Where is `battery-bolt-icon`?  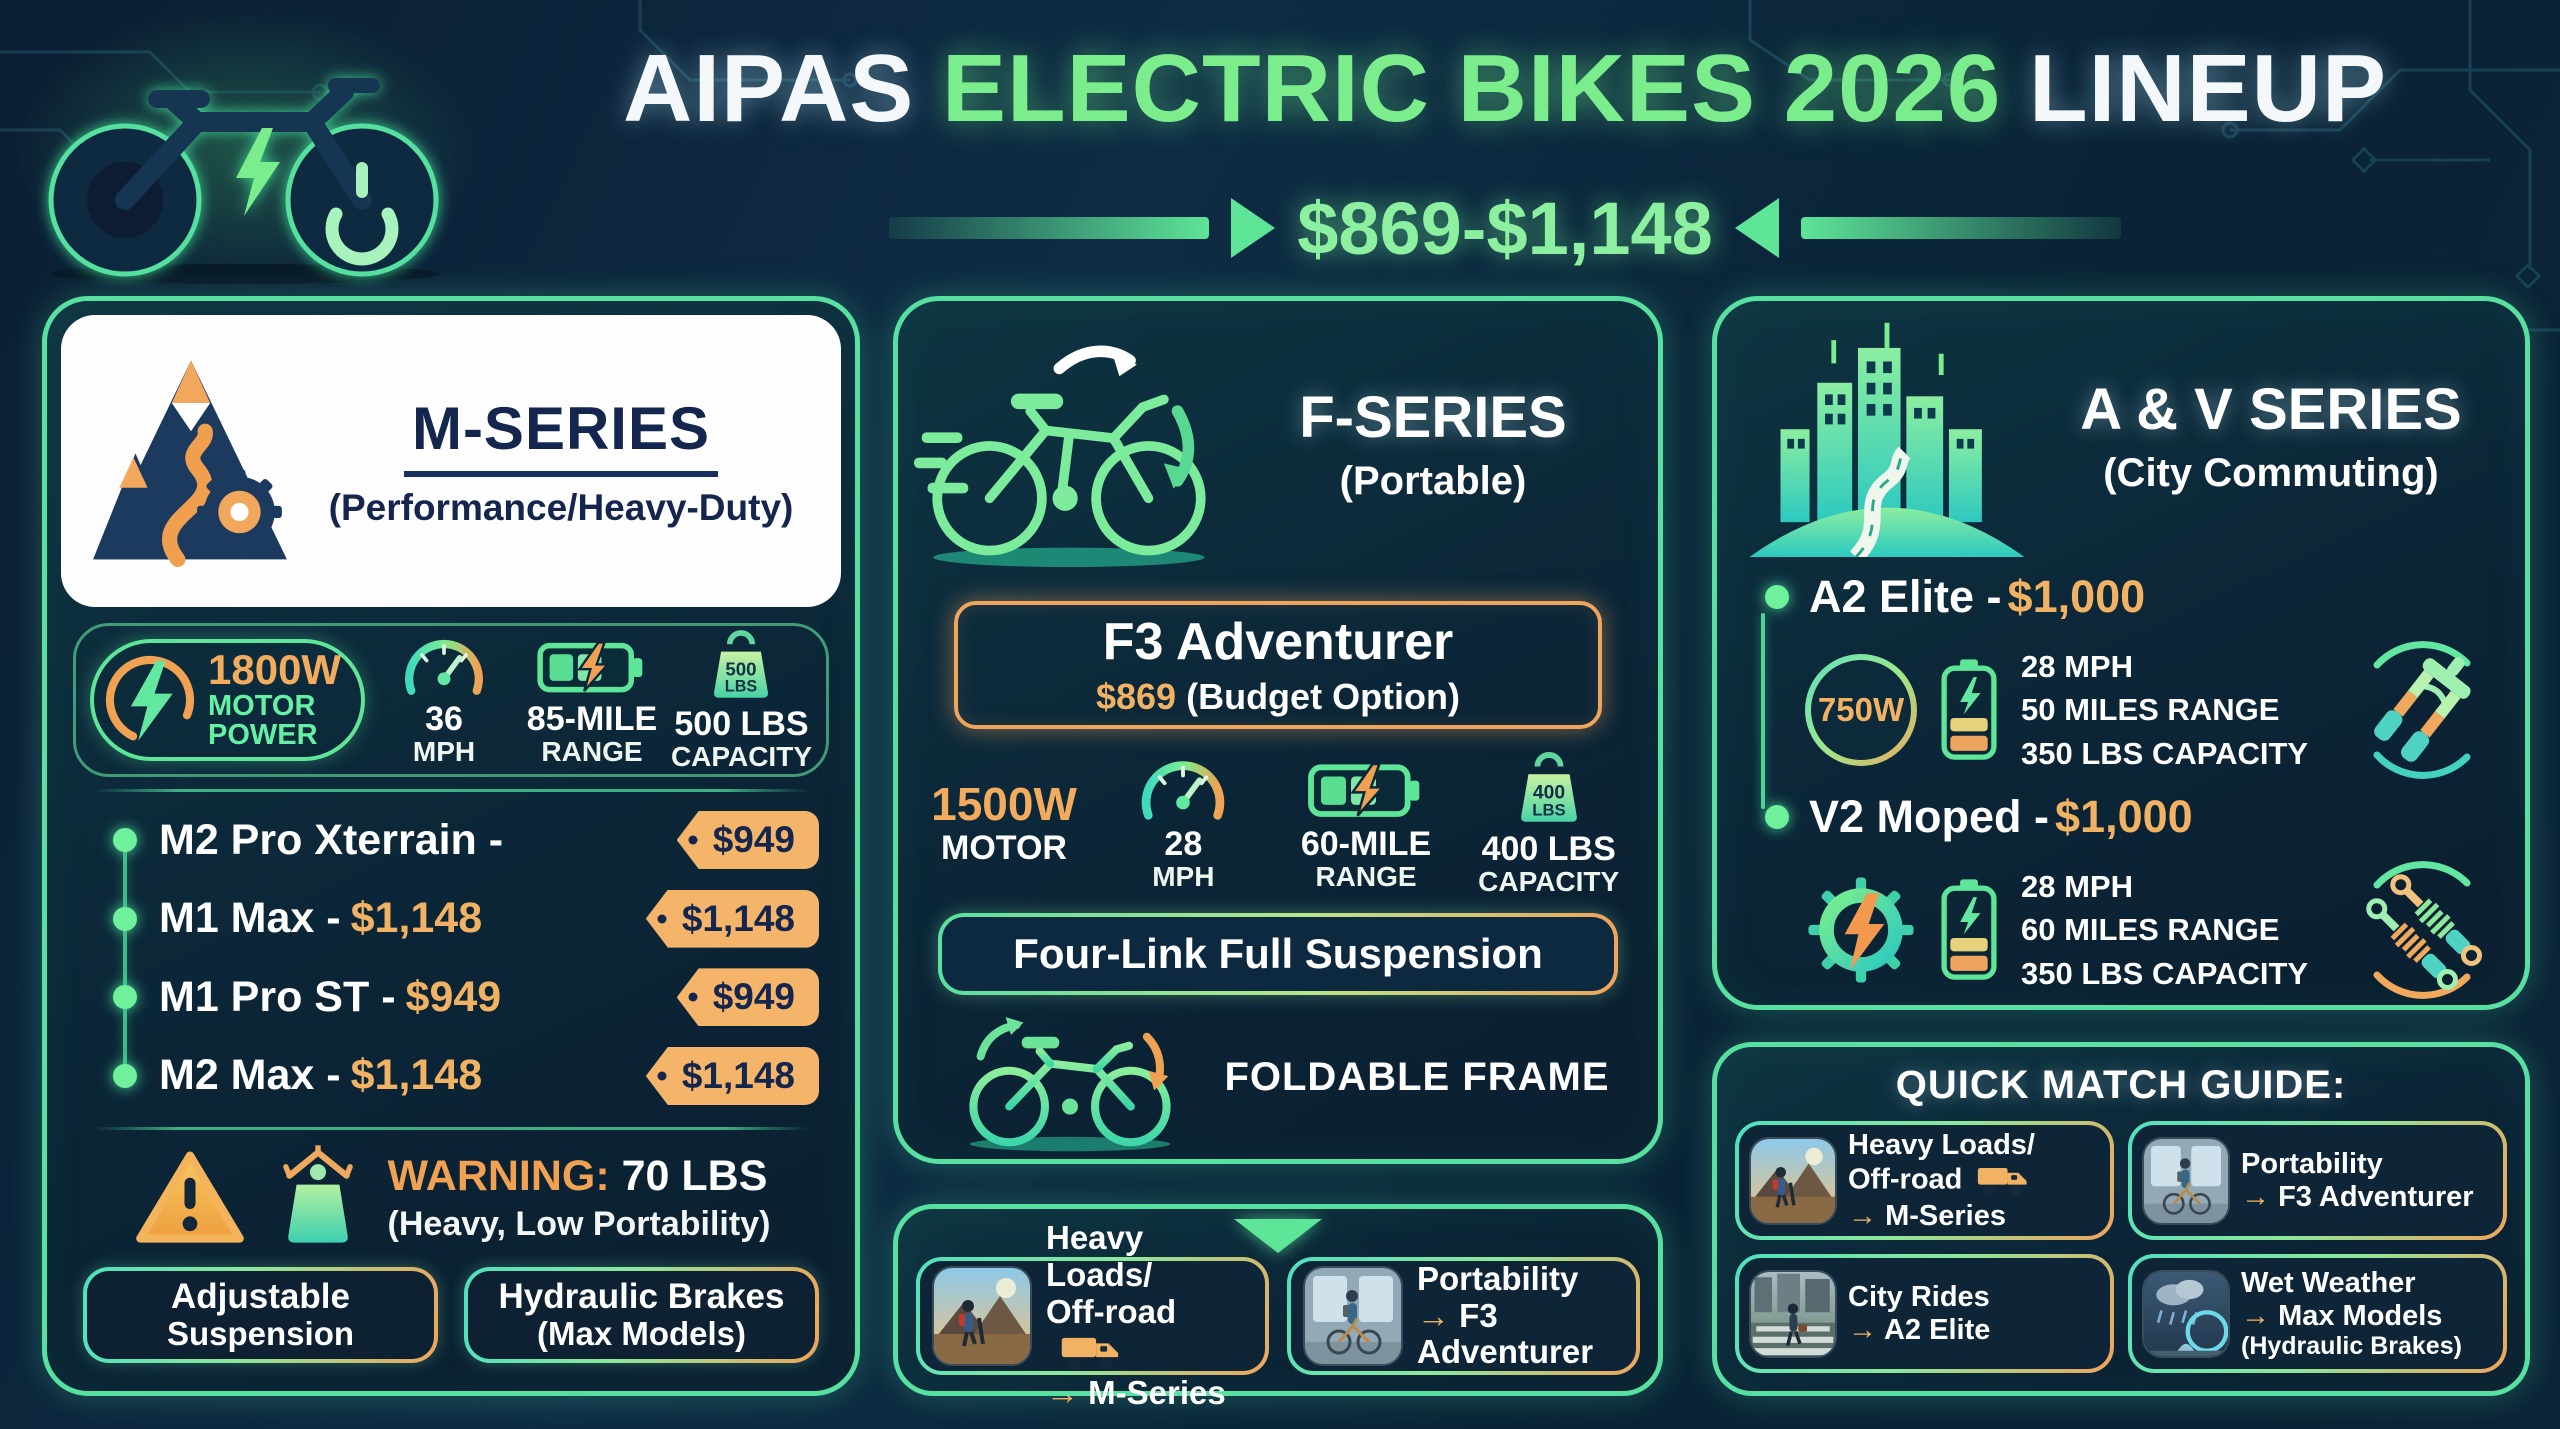
battery-bolt-icon is located at coordinates (1364, 789).